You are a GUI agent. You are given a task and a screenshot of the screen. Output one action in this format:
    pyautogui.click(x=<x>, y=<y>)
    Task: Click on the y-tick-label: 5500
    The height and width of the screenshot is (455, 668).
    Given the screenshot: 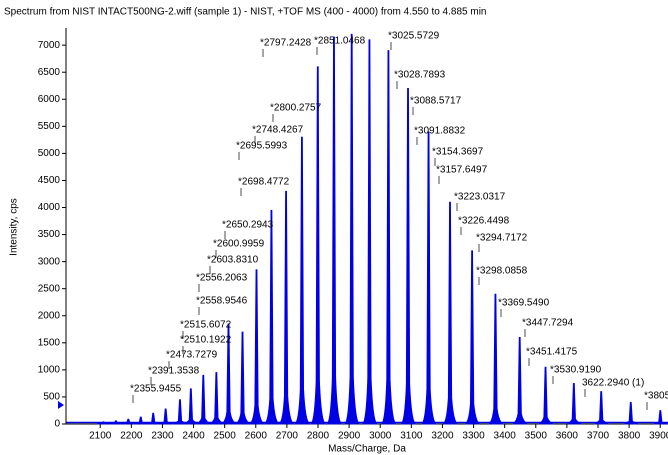 What is the action you would take?
    pyautogui.click(x=49, y=126)
    